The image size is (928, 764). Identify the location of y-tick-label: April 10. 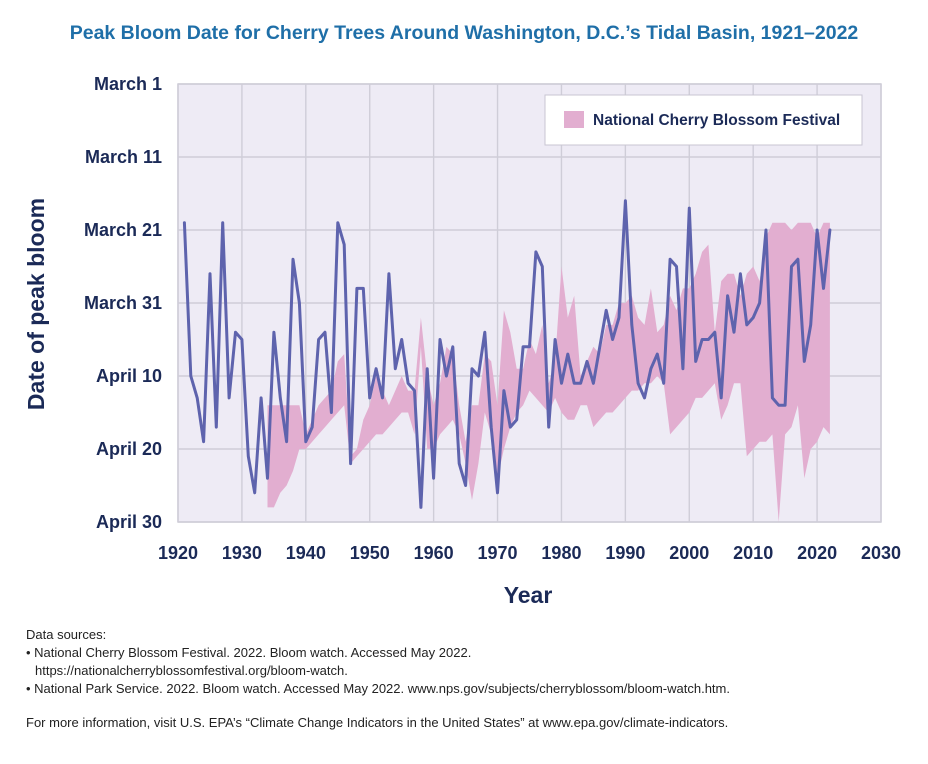
(129, 376).